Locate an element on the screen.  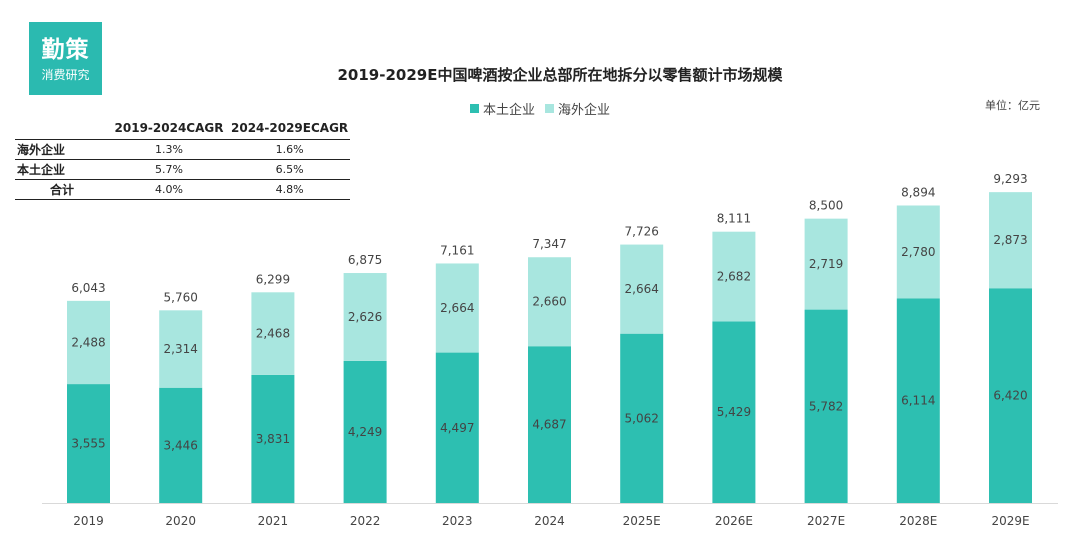
bar-overseas-2025E is located at coordinates (642, 289).